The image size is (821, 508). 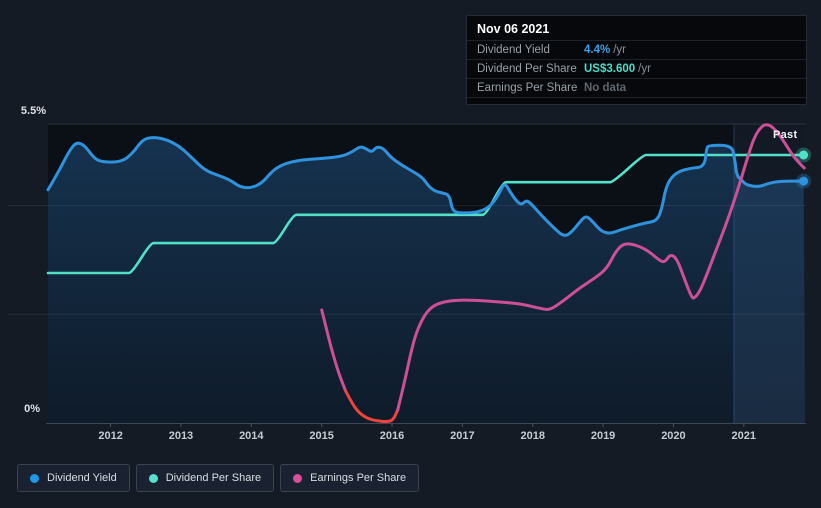 I want to click on y-axis-label-max: 5.5%, so click(x=33, y=111).